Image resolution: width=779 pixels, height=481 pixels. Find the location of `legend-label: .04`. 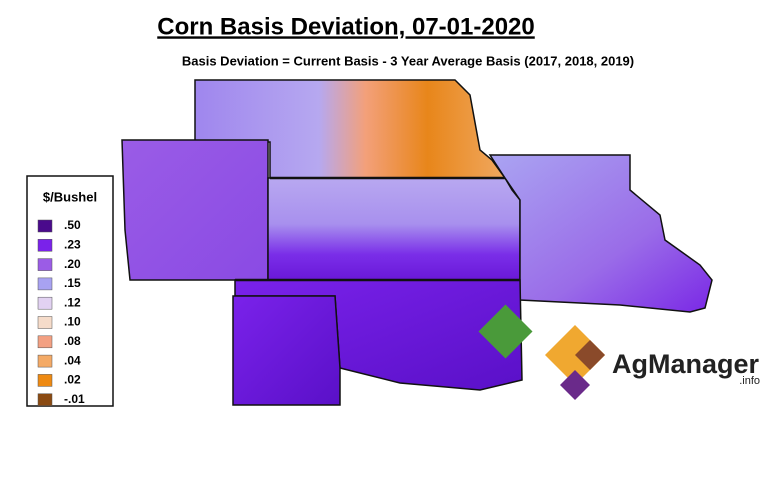

legend-label: .04 is located at coordinates (72, 360).